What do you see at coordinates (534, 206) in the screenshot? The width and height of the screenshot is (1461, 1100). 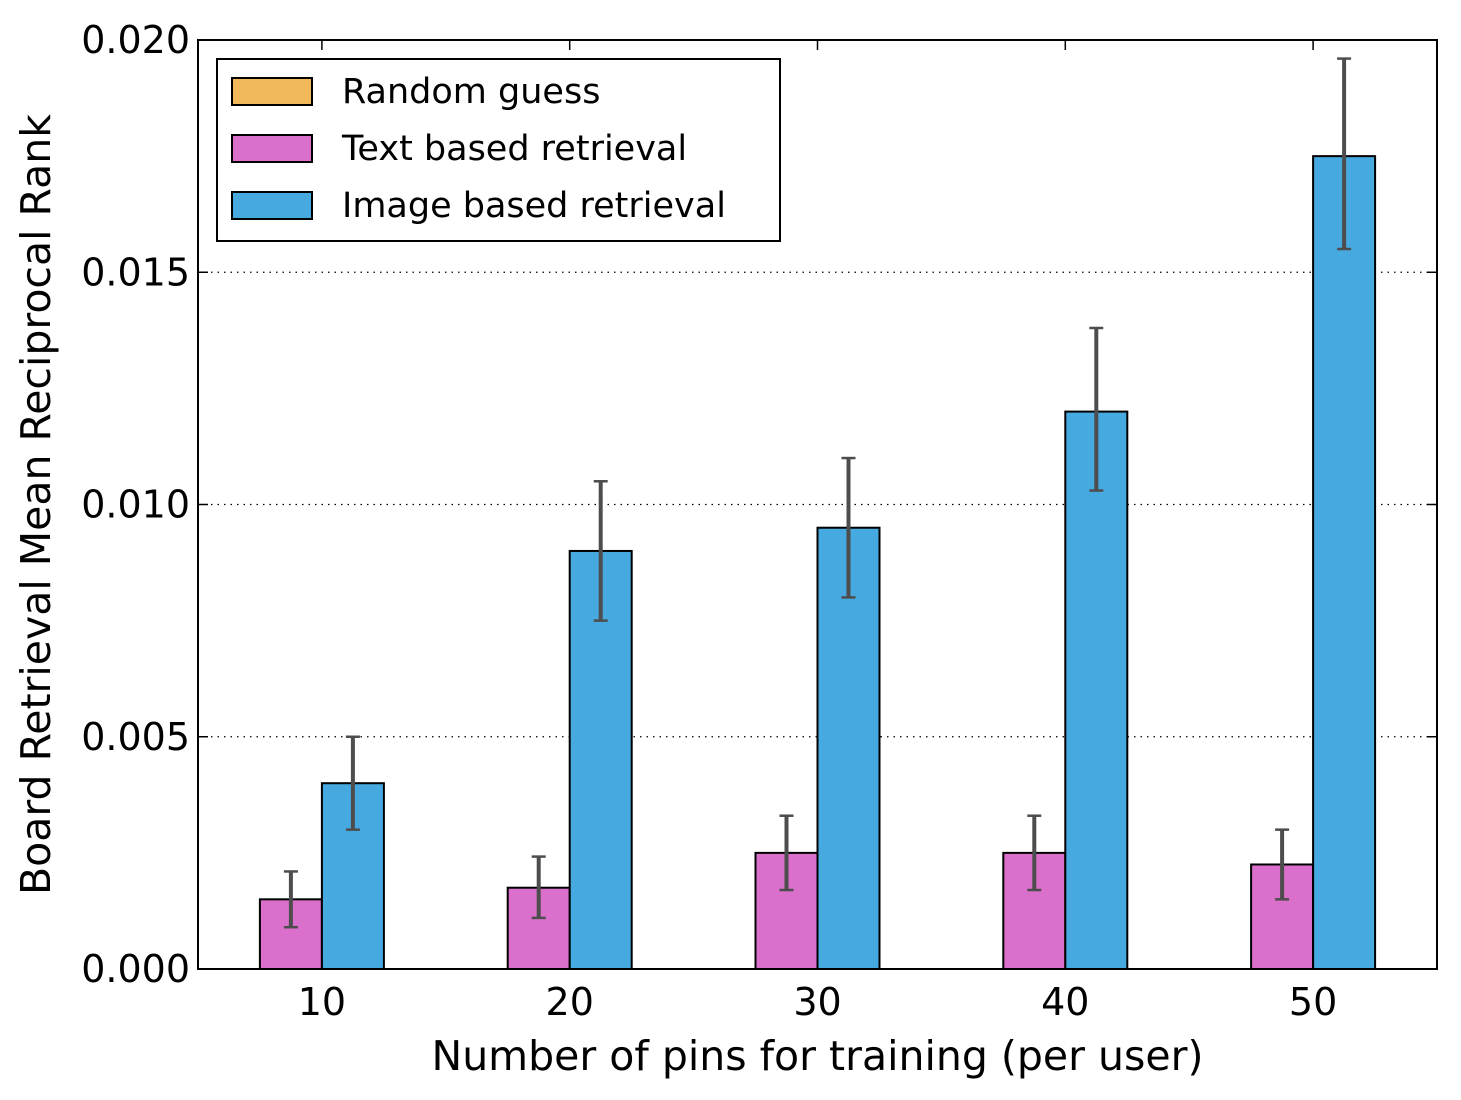 I see `legend-label: Image based retrieval` at bounding box center [534, 206].